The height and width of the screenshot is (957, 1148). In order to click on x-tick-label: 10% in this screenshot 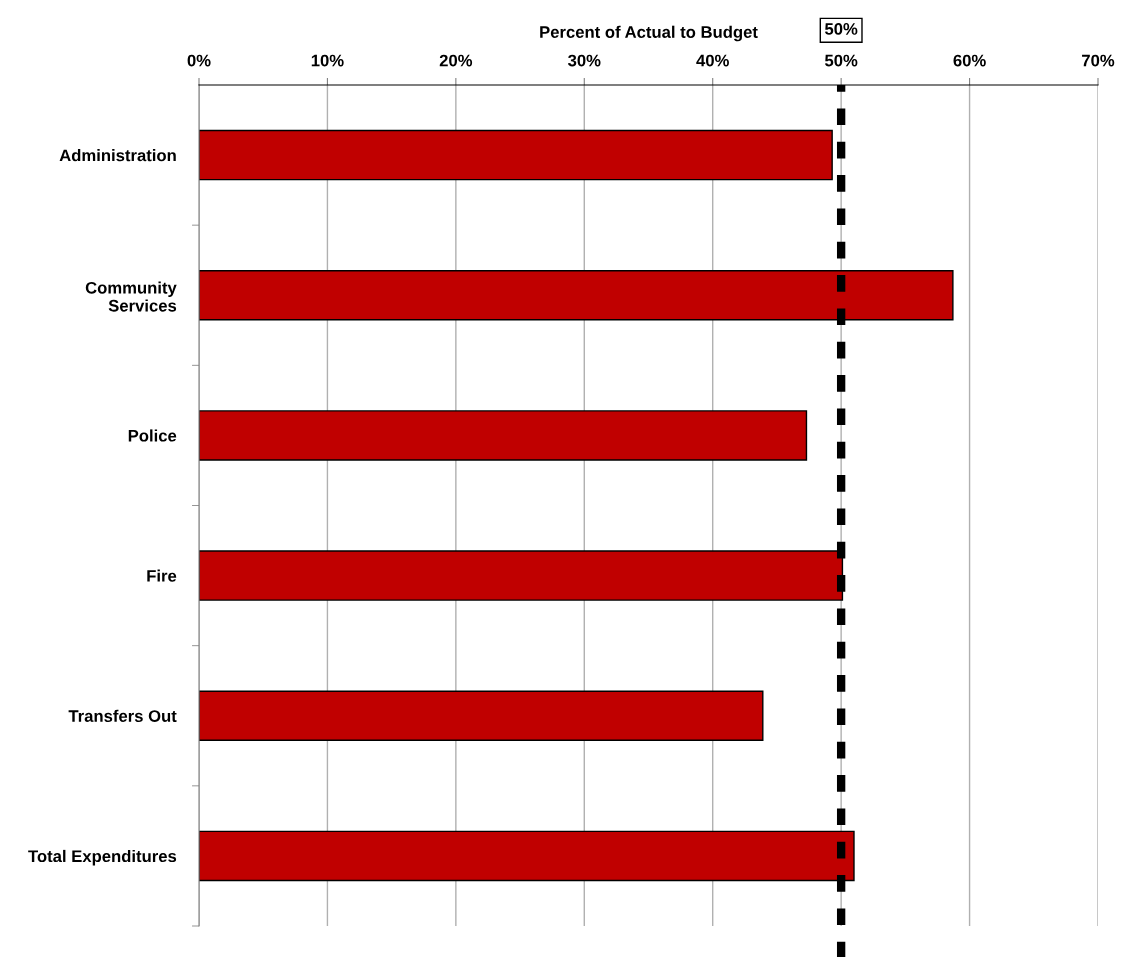, I will do `click(327, 60)`.